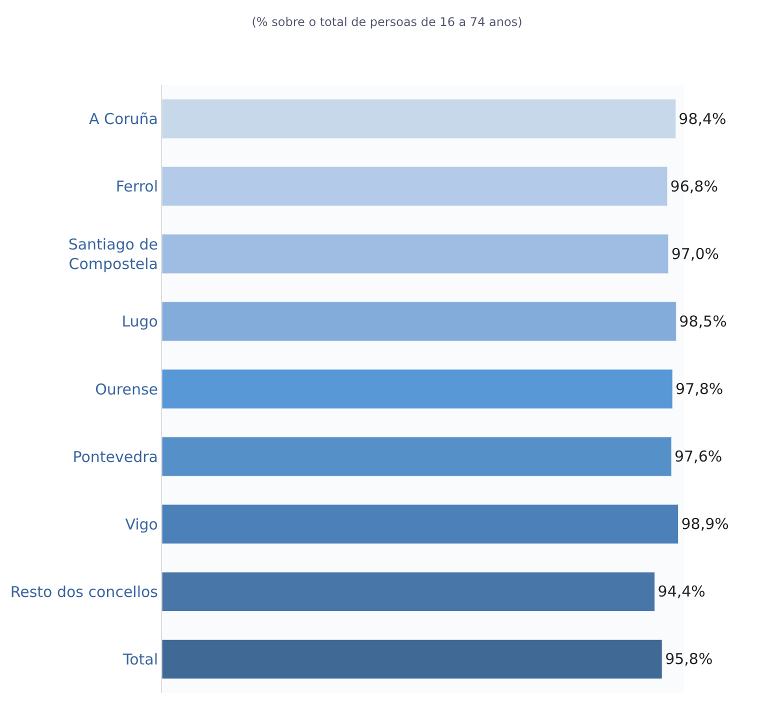  Describe the element at coordinates (694, 186) in the screenshot. I see `data-label: 96,8%` at that location.